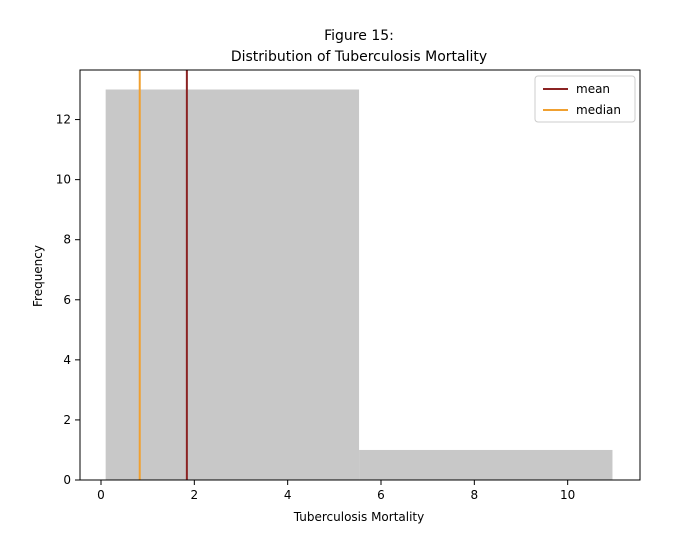  What do you see at coordinates (475, 495) in the screenshot?
I see `x-tick-label: 8` at bounding box center [475, 495].